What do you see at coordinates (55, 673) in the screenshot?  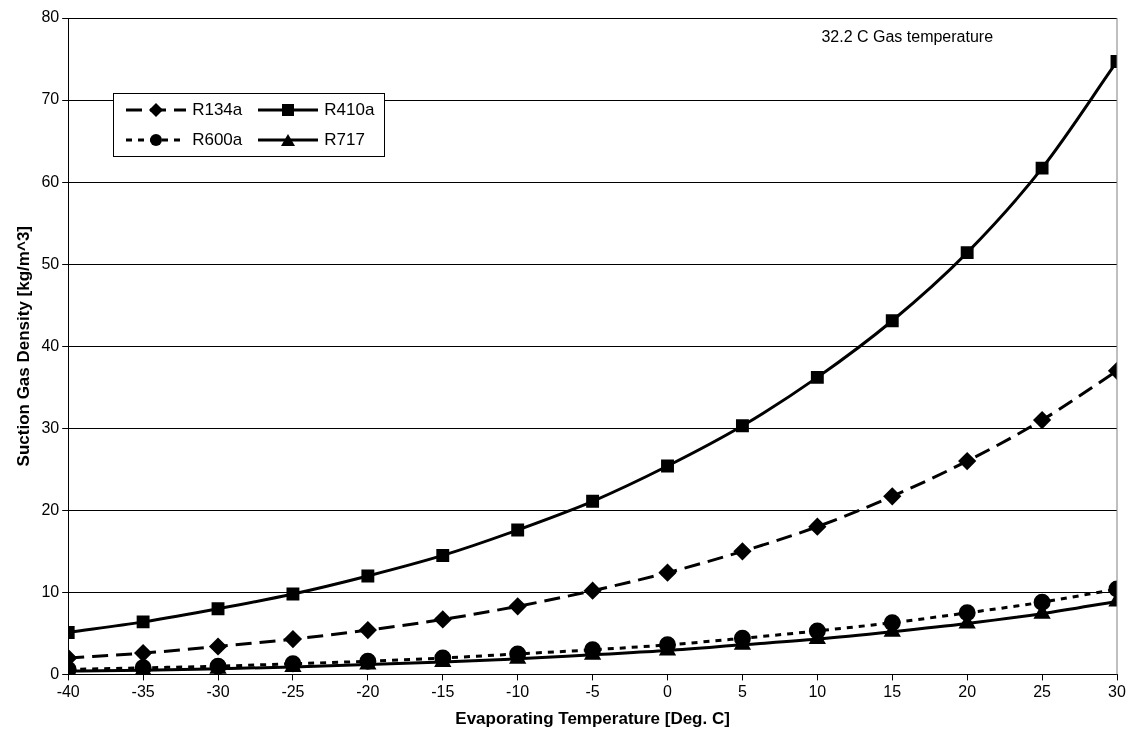 I see `y-tick-label: 0` at bounding box center [55, 673].